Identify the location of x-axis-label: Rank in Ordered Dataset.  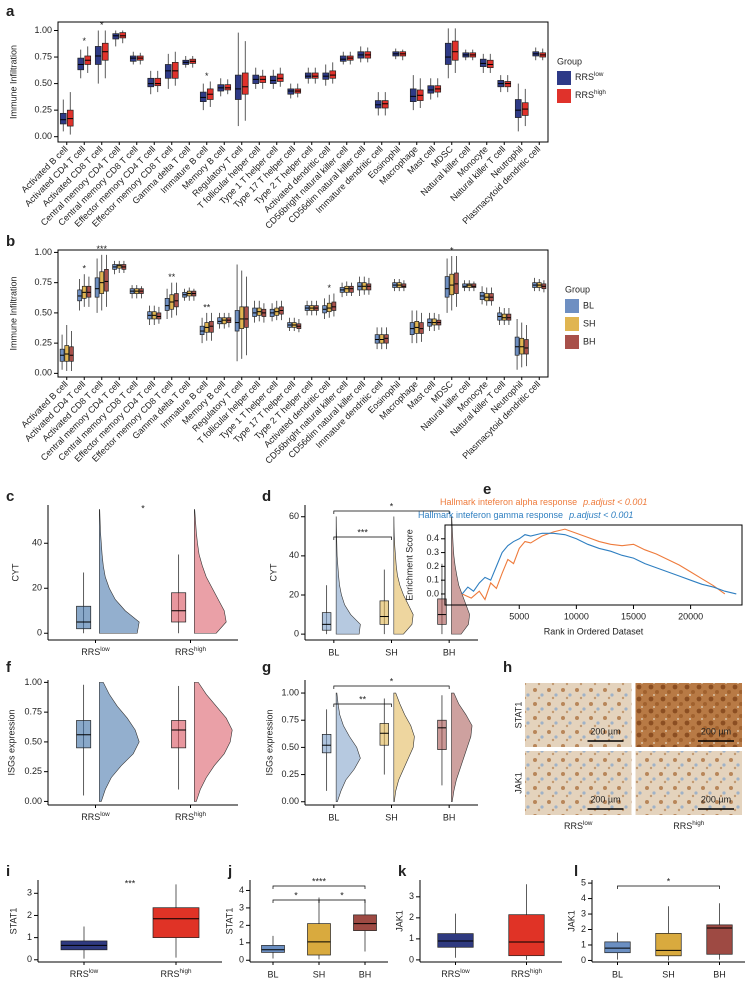
(594, 631).